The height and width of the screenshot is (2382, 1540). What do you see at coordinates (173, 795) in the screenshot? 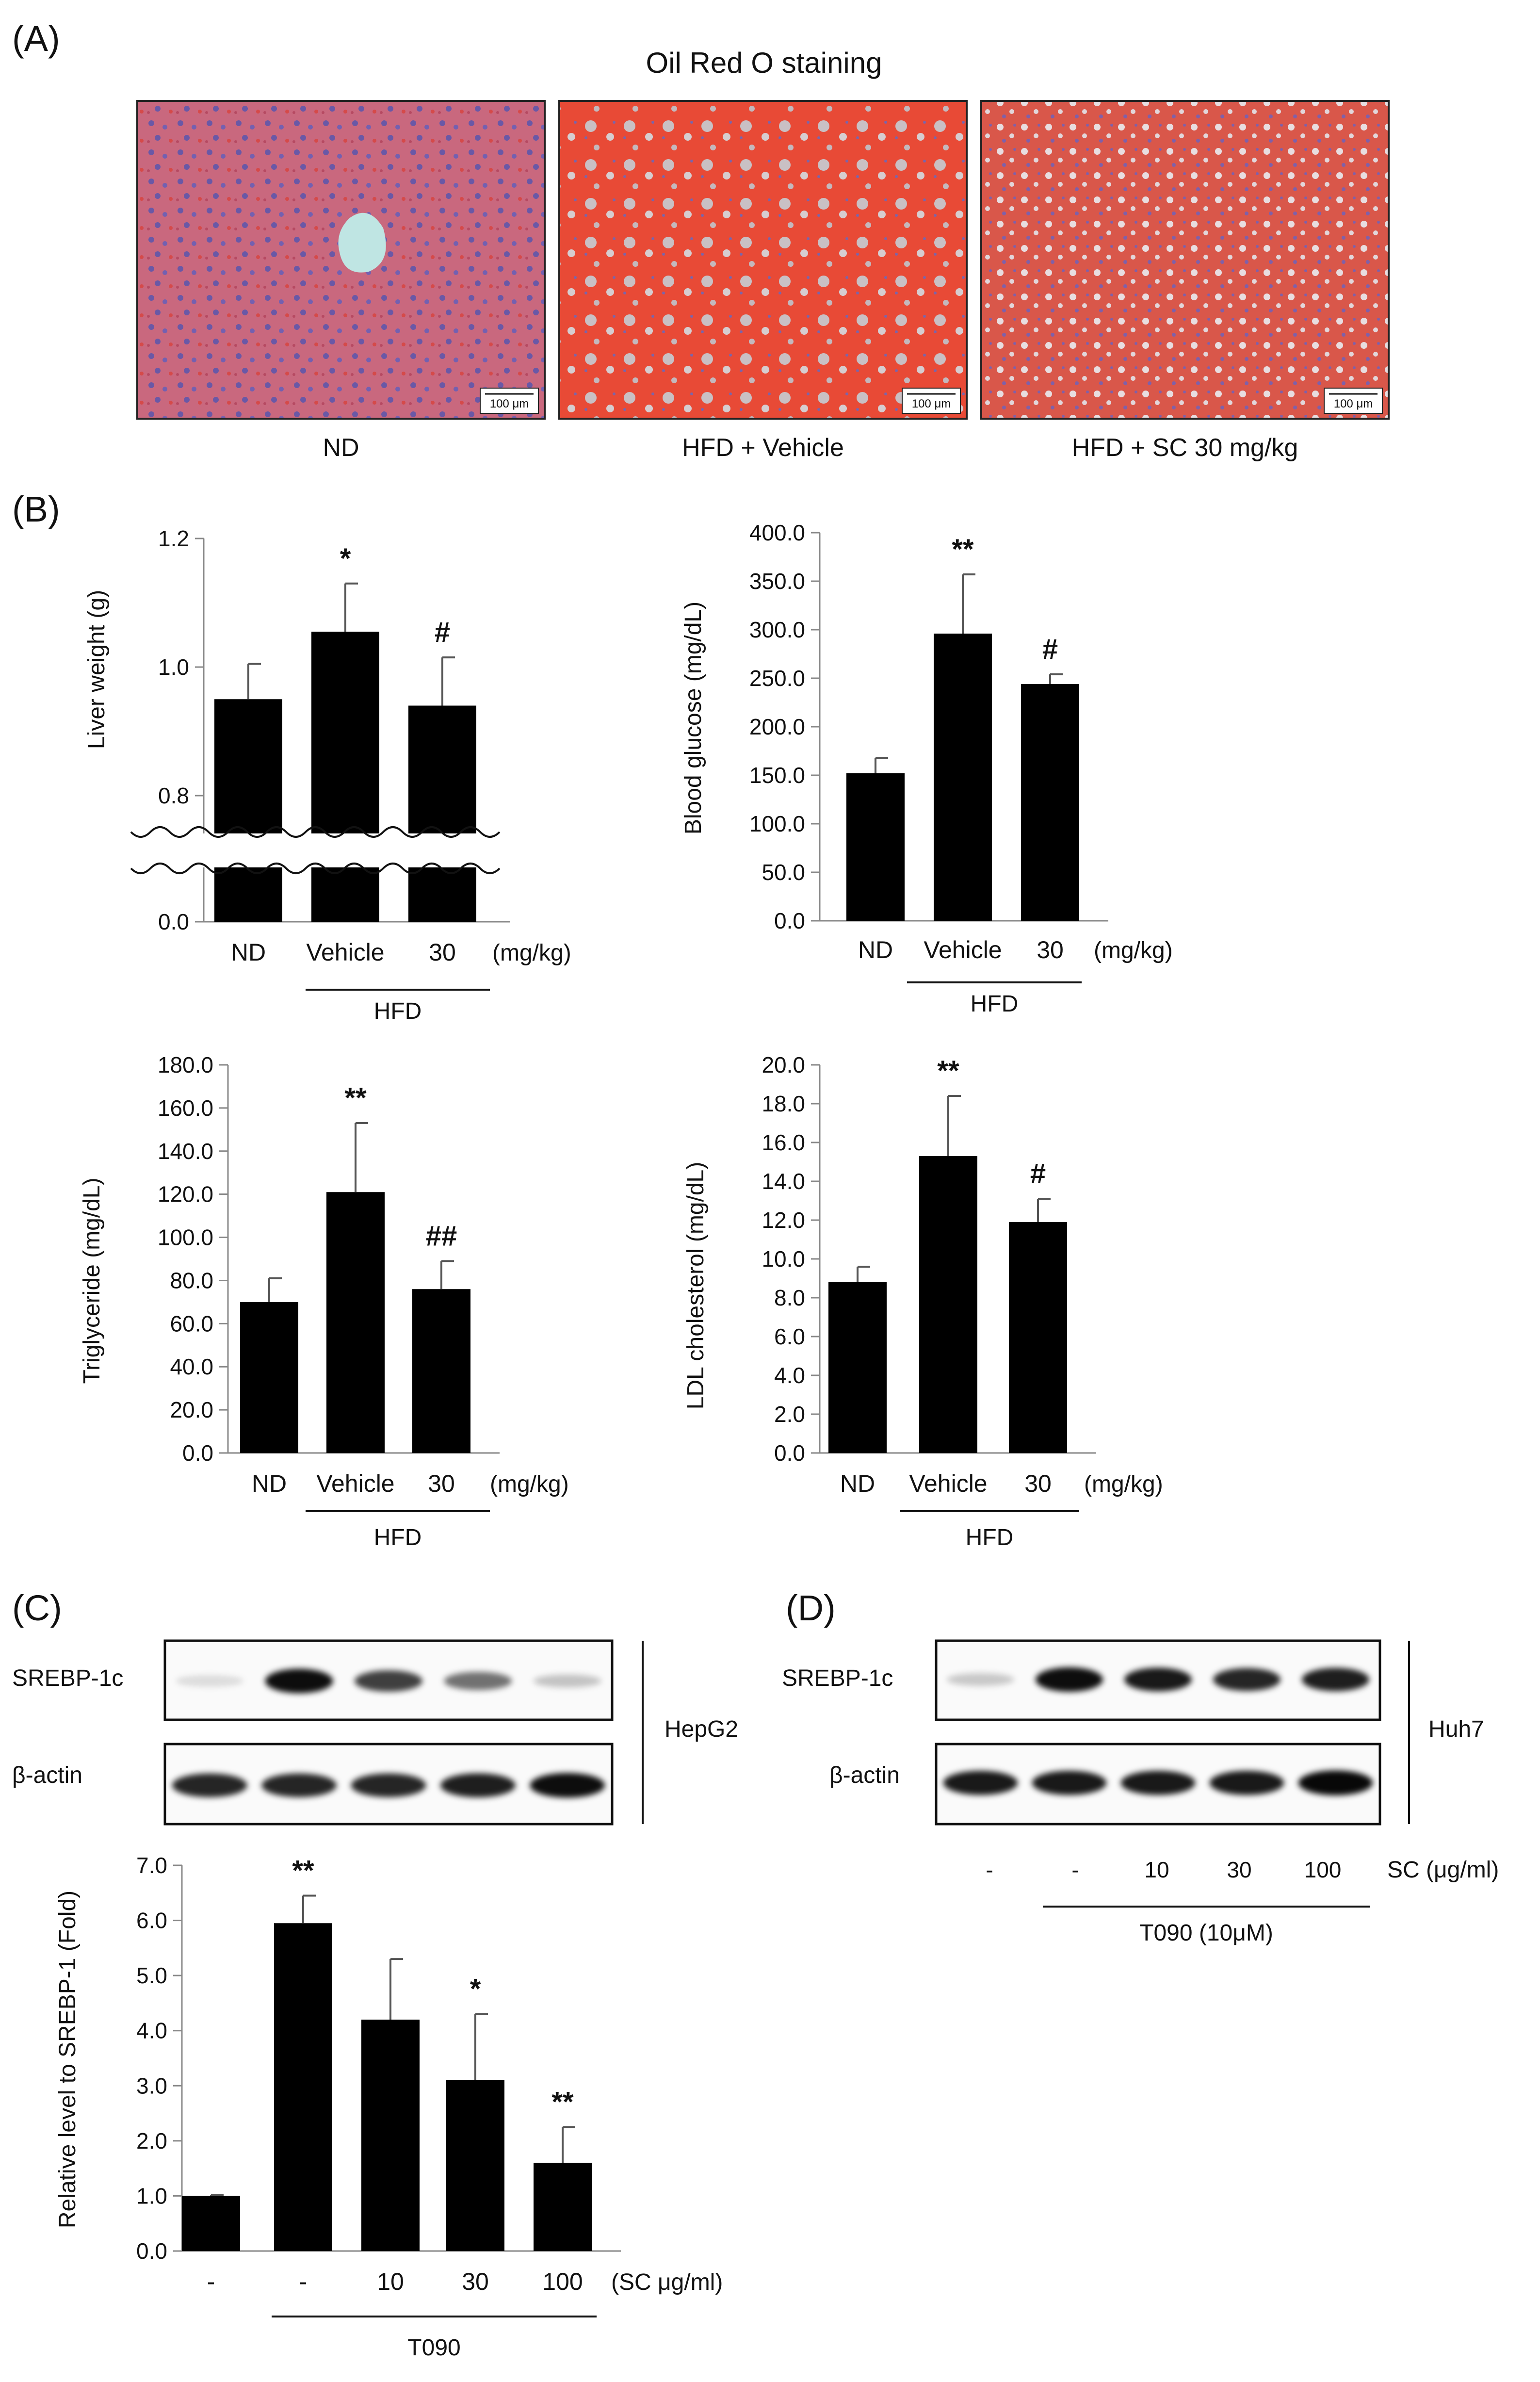
I see `y-tick-label: 0.8` at bounding box center [173, 795].